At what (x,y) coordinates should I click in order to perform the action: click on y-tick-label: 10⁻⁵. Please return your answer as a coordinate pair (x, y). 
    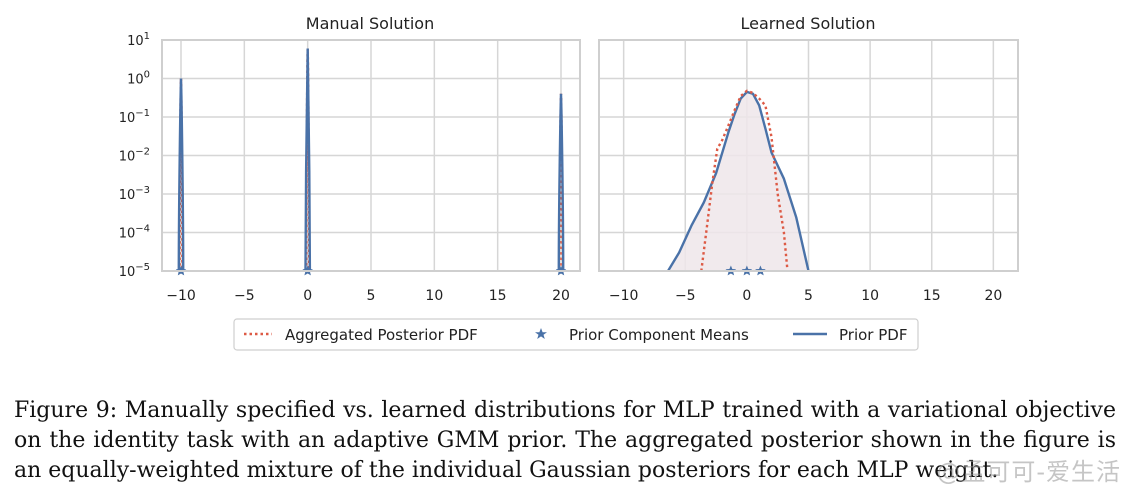
    Looking at the image, I should click on (134, 271).